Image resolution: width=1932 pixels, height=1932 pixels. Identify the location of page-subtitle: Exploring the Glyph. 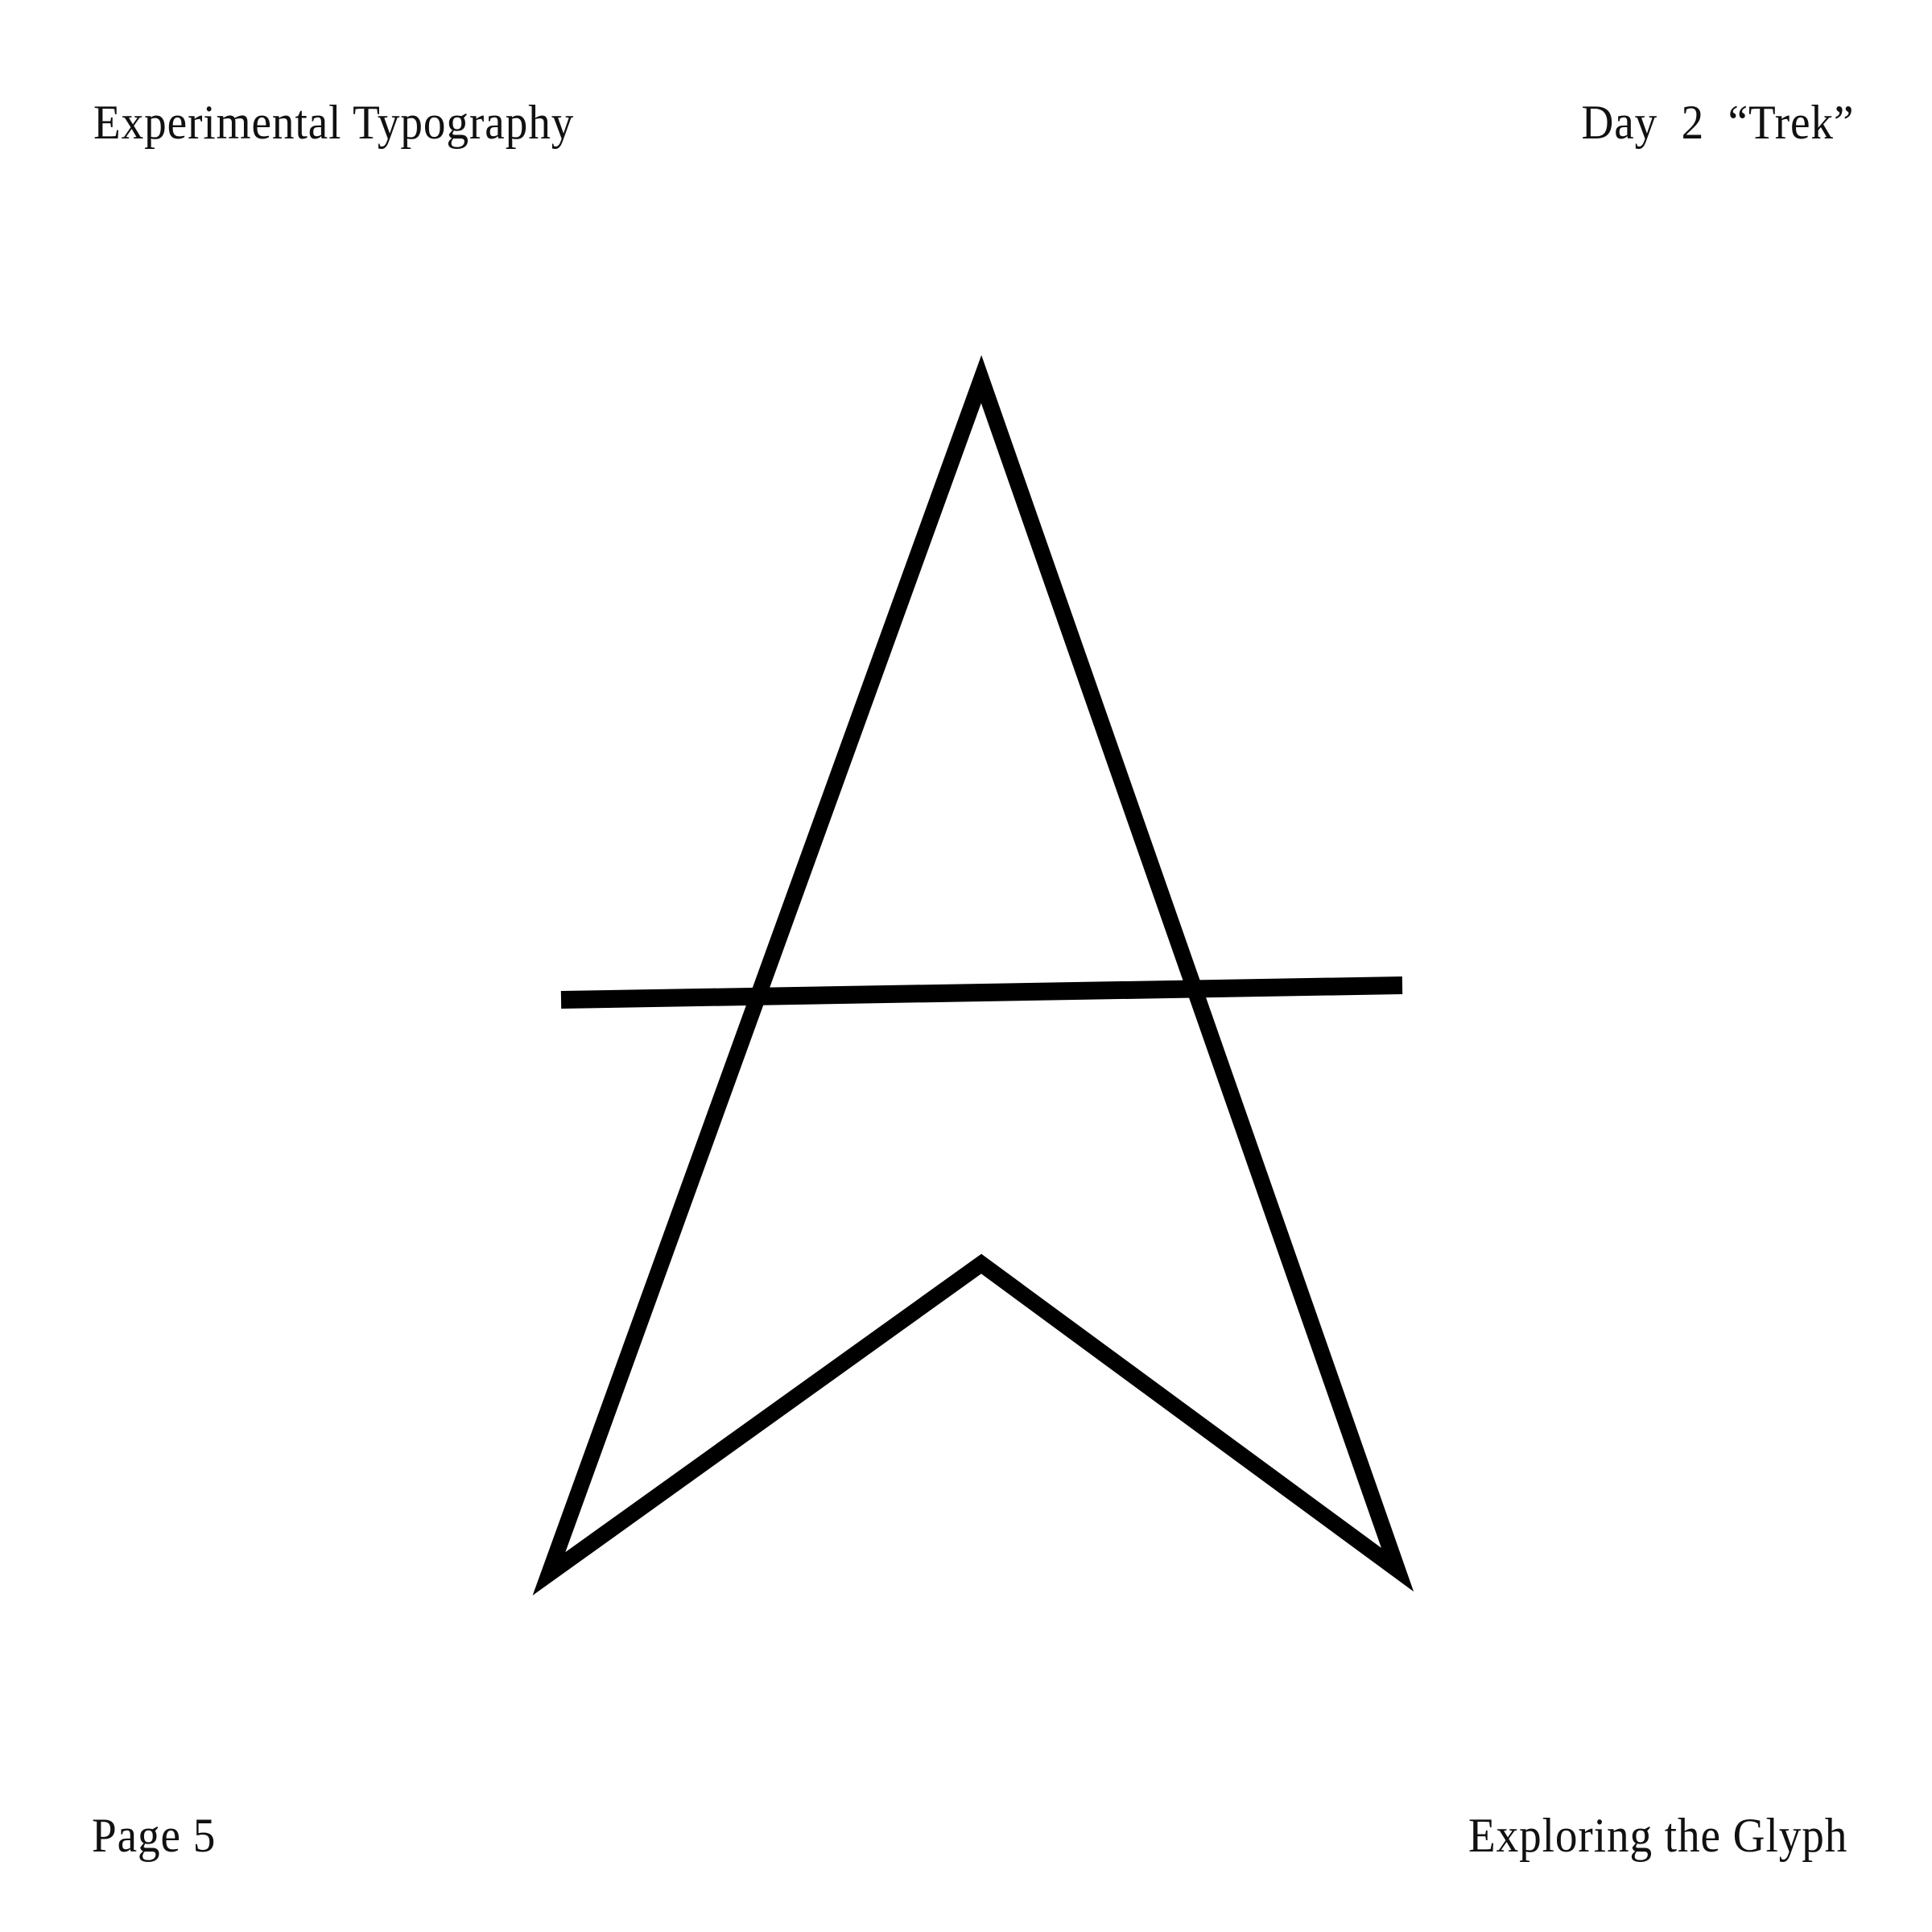
(1657, 1835).